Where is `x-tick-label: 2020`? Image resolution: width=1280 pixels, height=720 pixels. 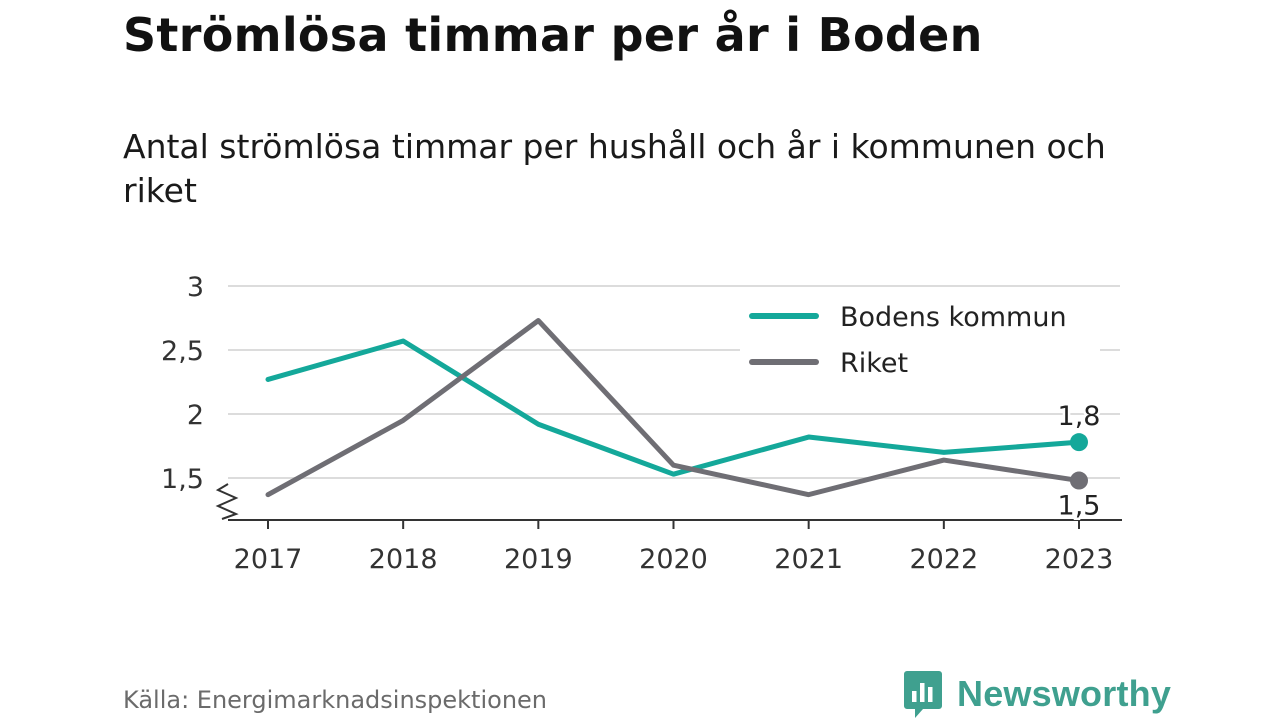 x-tick-label: 2020 is located at coordinates (673, 559).